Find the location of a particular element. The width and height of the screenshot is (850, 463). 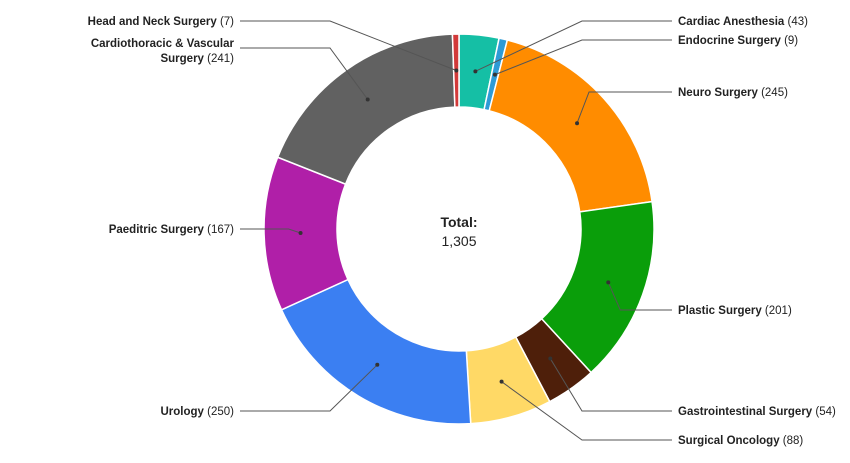

leader-line-cardiothoracic-and-vascular-surgery is located at coordinates (304, 73).